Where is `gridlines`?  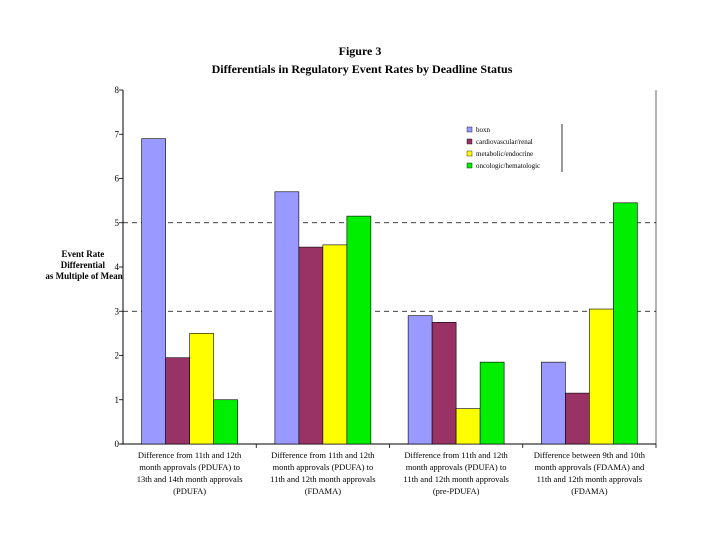
gridlines is located at coordinates (389, 267).